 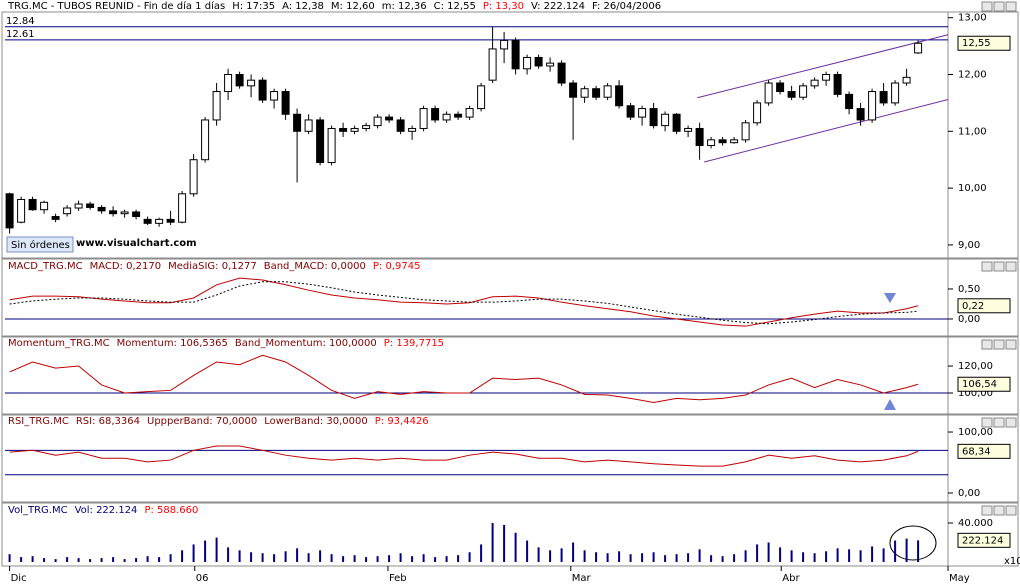 What do you see at coordinates (106, 510) in the screenshot?
I see `panel-info: Vol: 222.124` at bounding box center [106, 510].